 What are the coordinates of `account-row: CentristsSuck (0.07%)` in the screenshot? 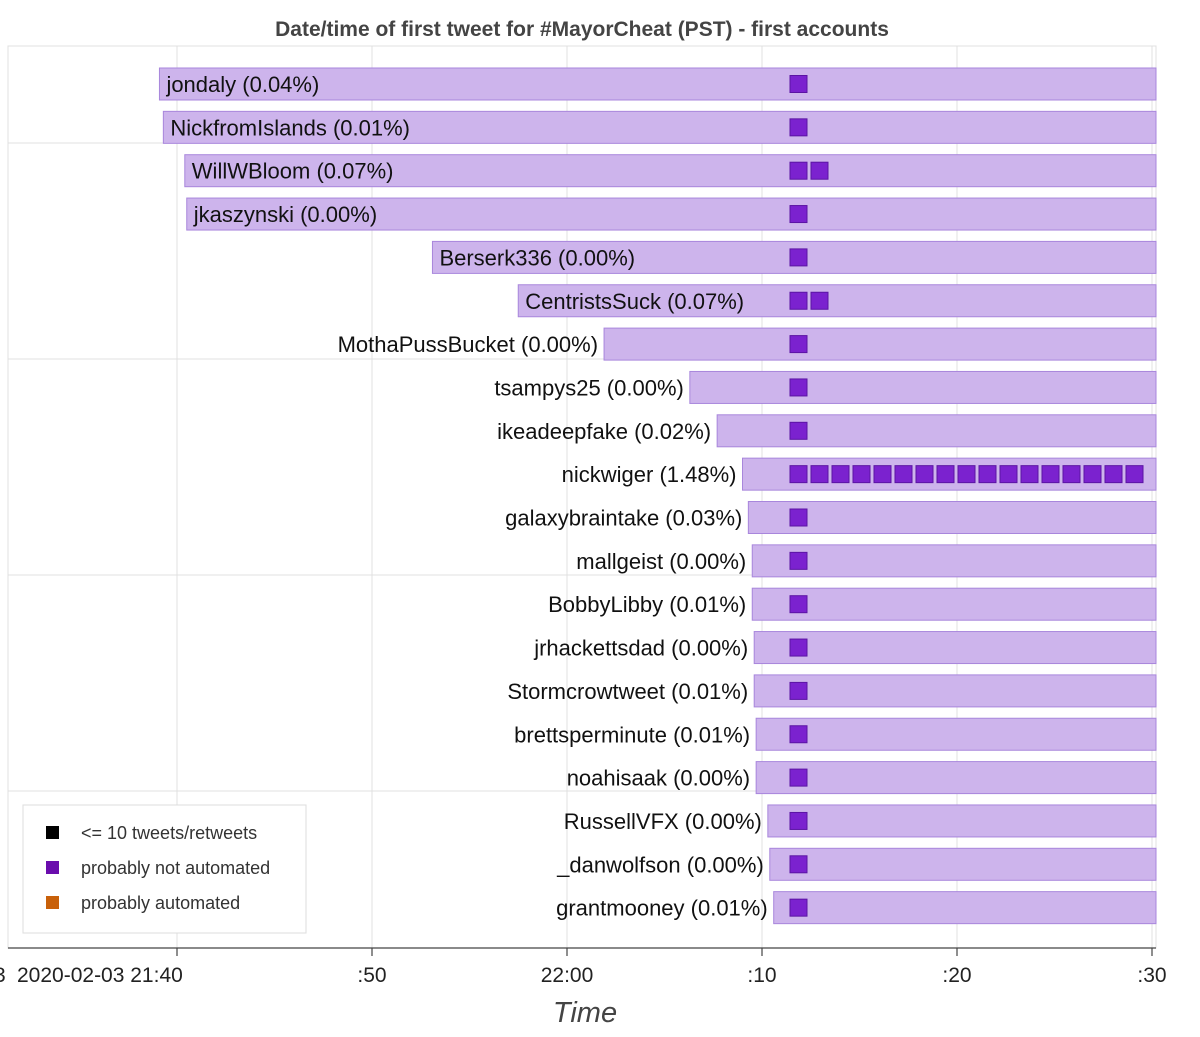 It's located at (837, 301).